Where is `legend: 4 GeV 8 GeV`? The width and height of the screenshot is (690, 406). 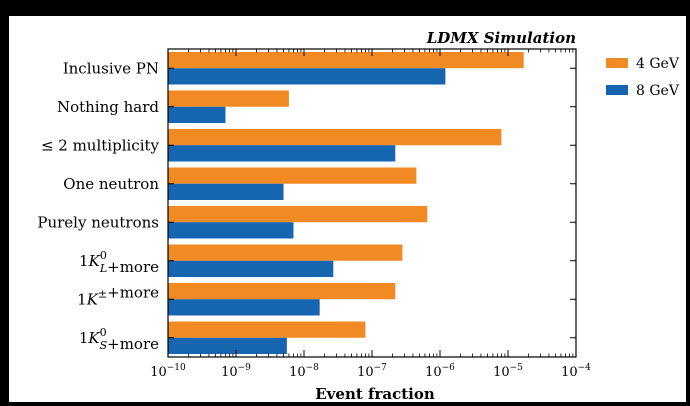 legend: 4 GeV 8 GeV is located at coordinates (643, 77).